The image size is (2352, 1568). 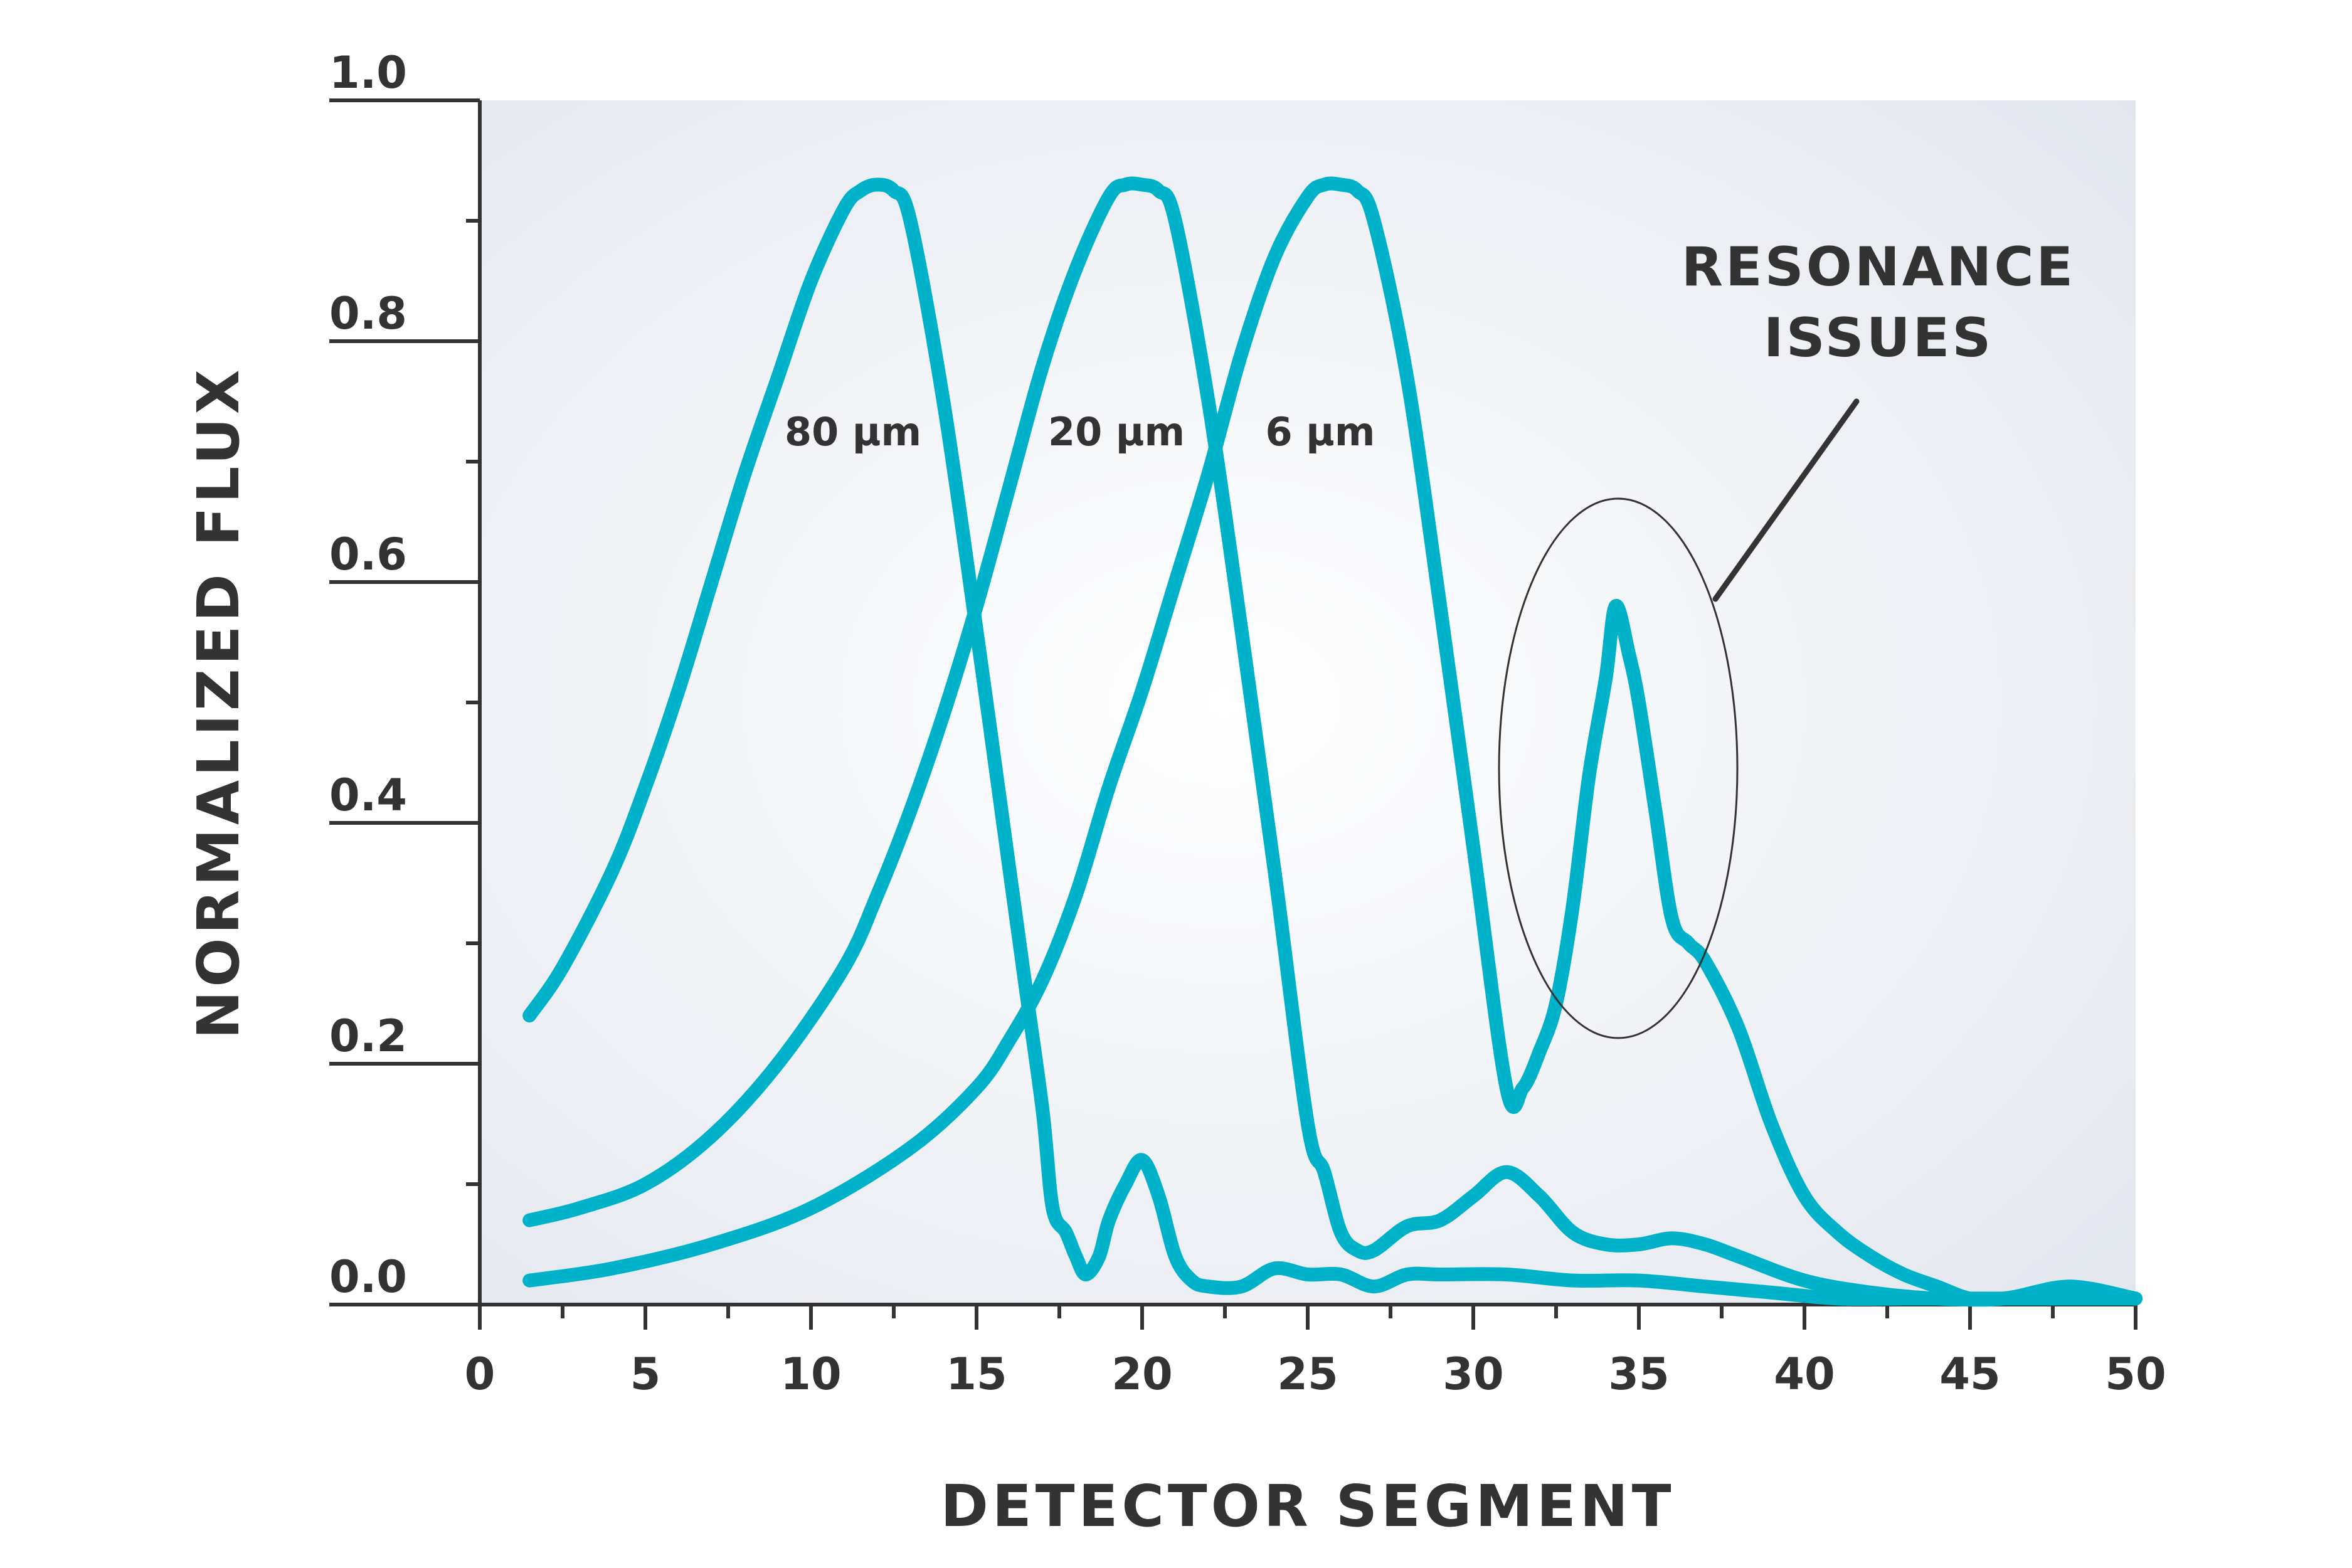 What do you see at coordinates (1116, 432) in the screenshot?
I see `series-label-20um: 20 µm` at bounding box center [1116, 432].